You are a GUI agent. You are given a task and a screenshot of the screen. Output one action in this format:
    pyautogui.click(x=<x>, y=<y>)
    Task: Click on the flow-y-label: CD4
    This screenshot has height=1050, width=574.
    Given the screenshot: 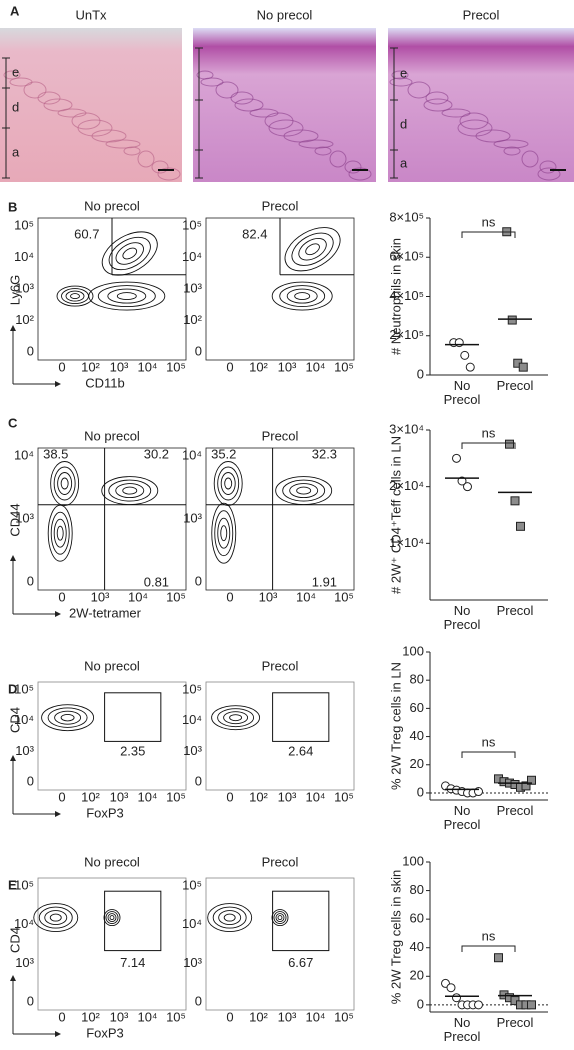 What is the action you would take?
    pyautogui.click(x=14, y=940)
    